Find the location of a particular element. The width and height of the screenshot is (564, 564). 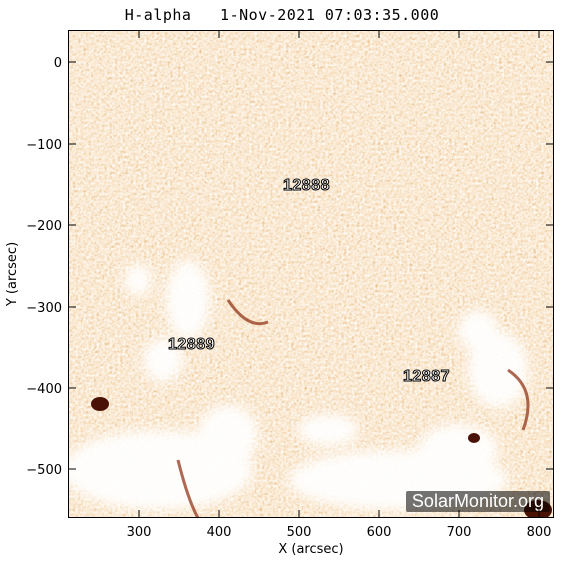

x-tick-label: 300 is located at coordinates (139, 532).